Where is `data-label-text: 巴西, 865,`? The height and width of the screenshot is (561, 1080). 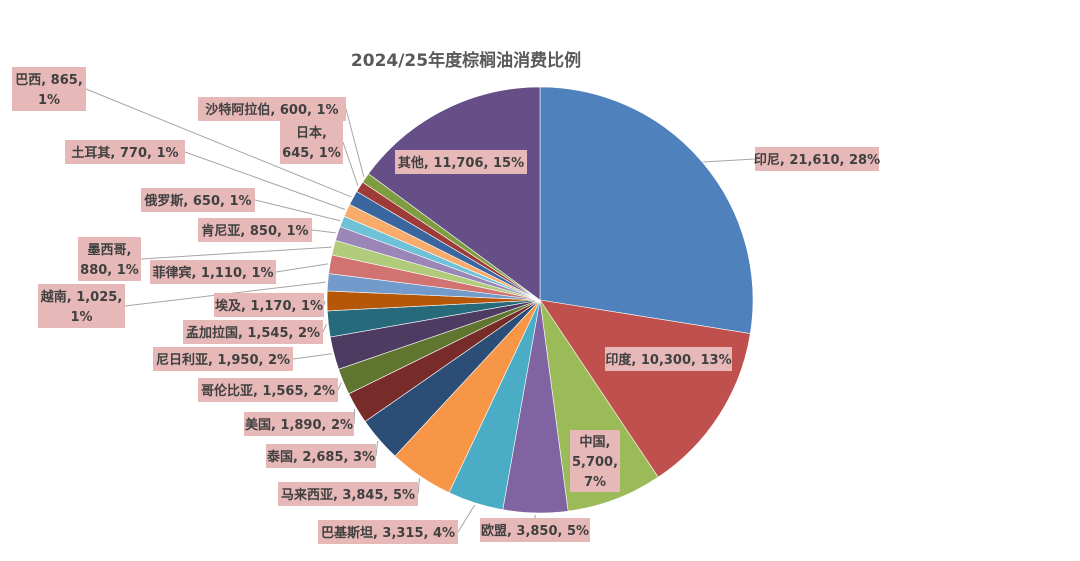 data-label-text: 巴西, 865, is located at coordinates (49, 80).